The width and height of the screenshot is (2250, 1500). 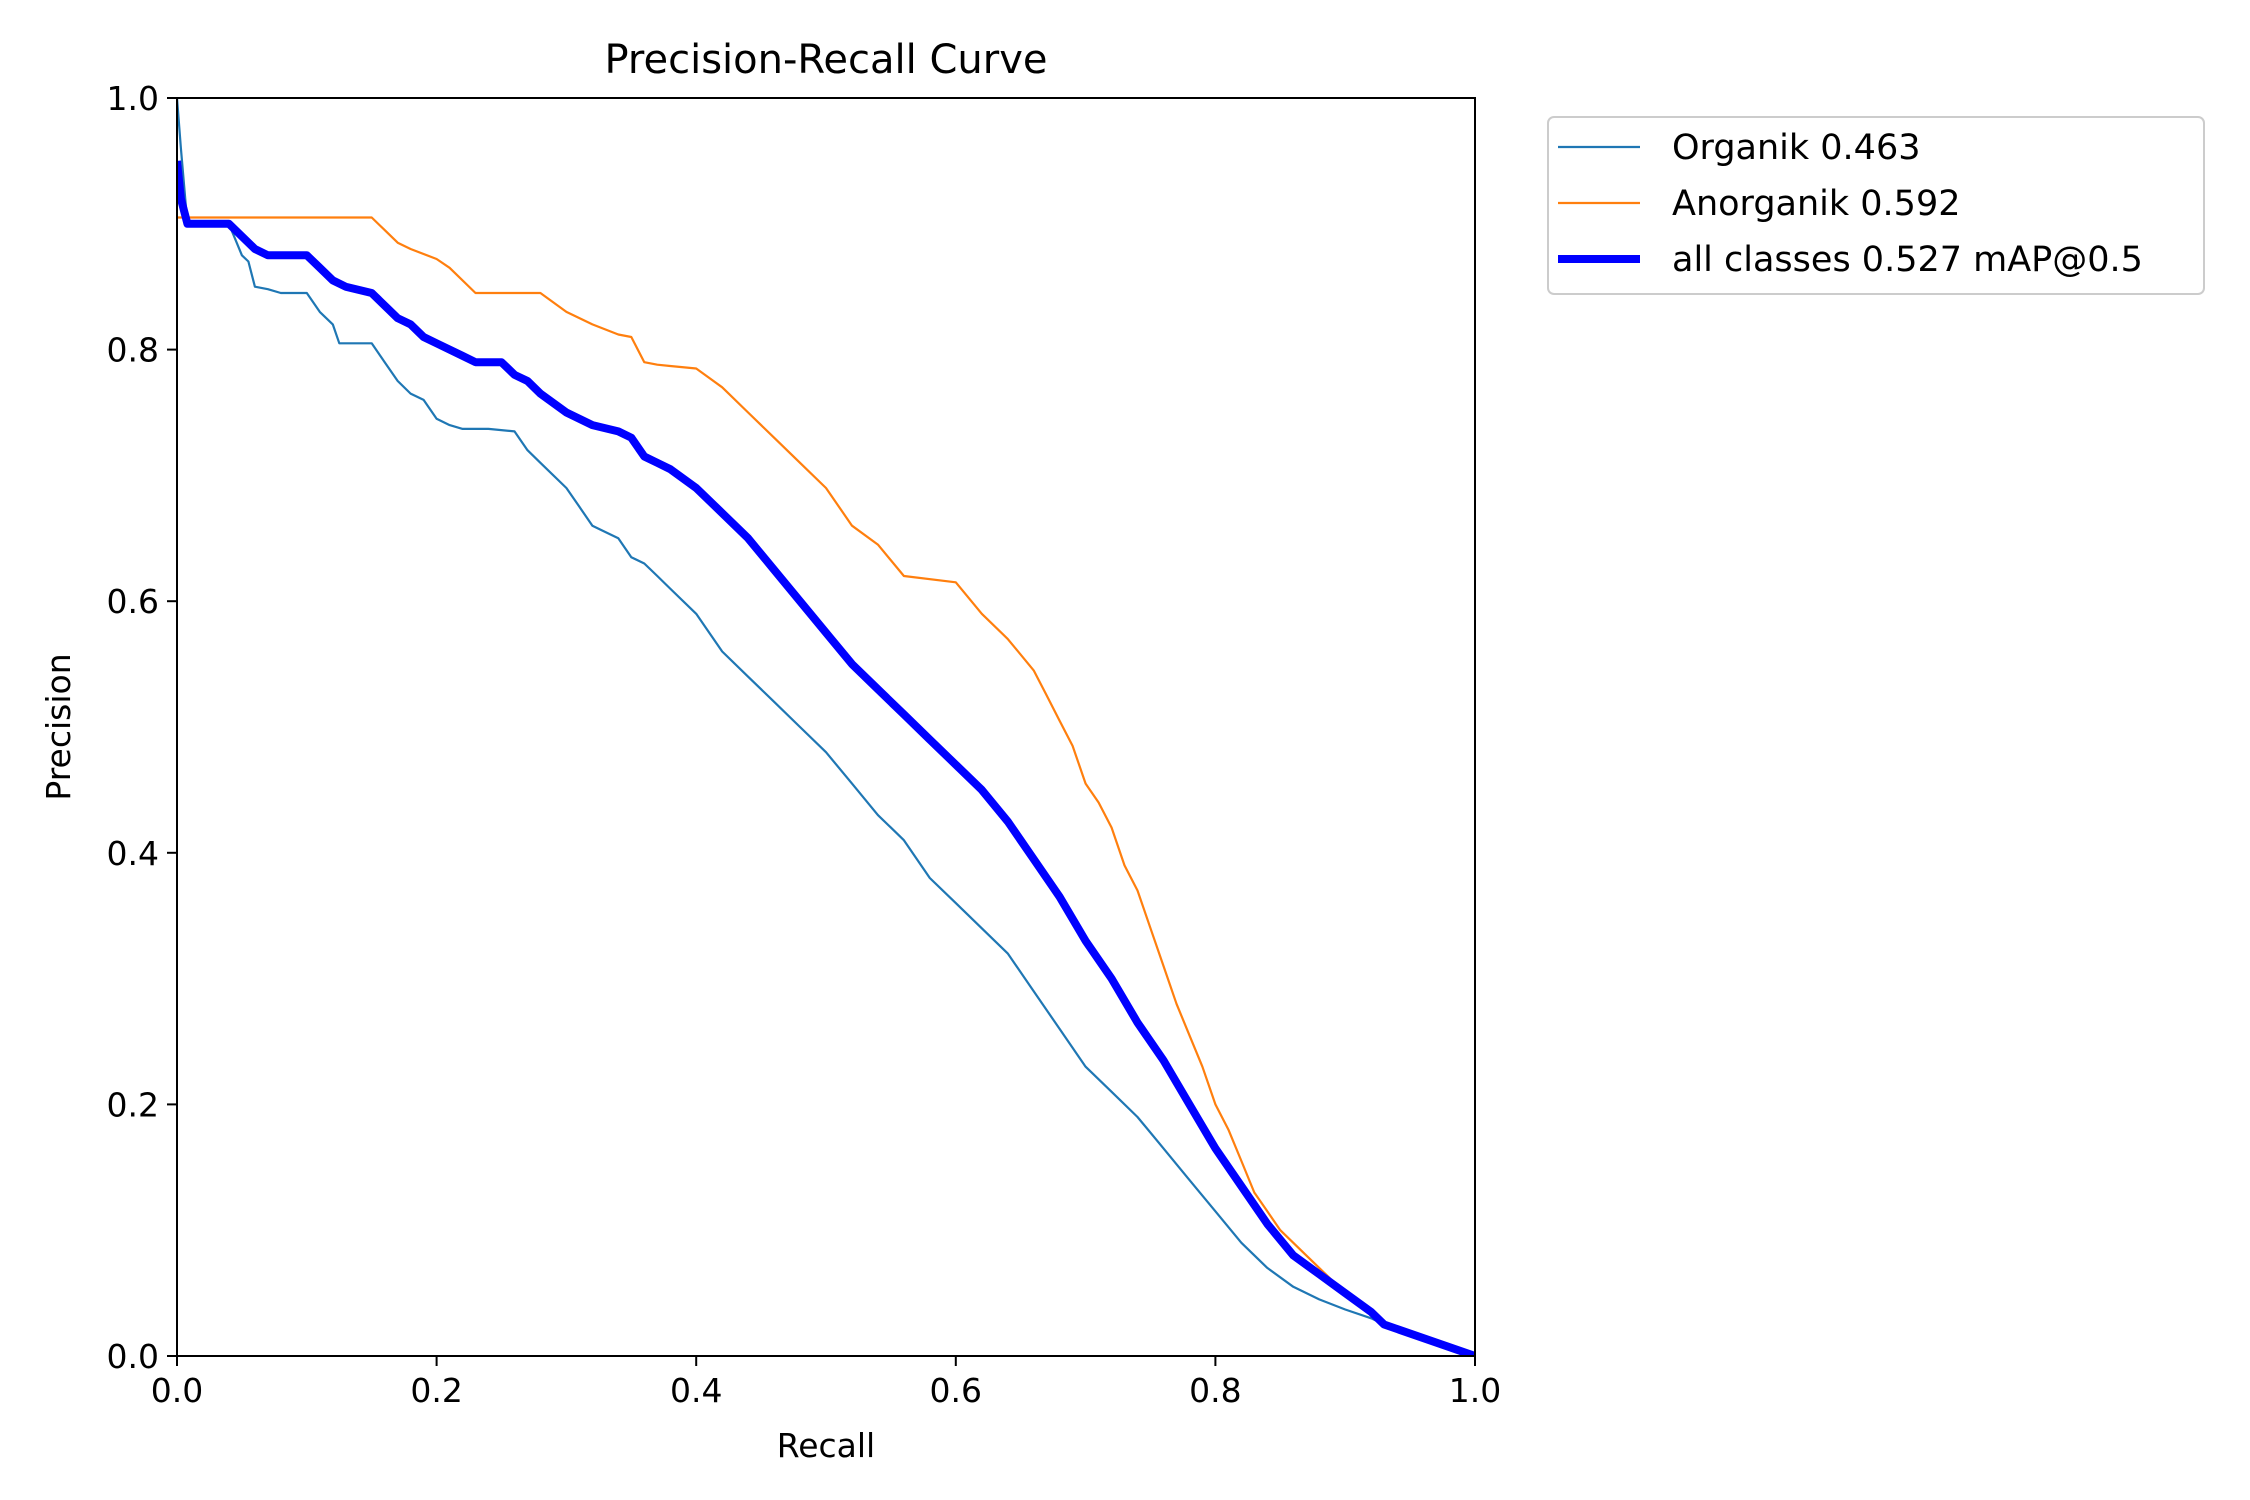 I want to click on y-tick-label: 0.6, so click(x=133, y=601).